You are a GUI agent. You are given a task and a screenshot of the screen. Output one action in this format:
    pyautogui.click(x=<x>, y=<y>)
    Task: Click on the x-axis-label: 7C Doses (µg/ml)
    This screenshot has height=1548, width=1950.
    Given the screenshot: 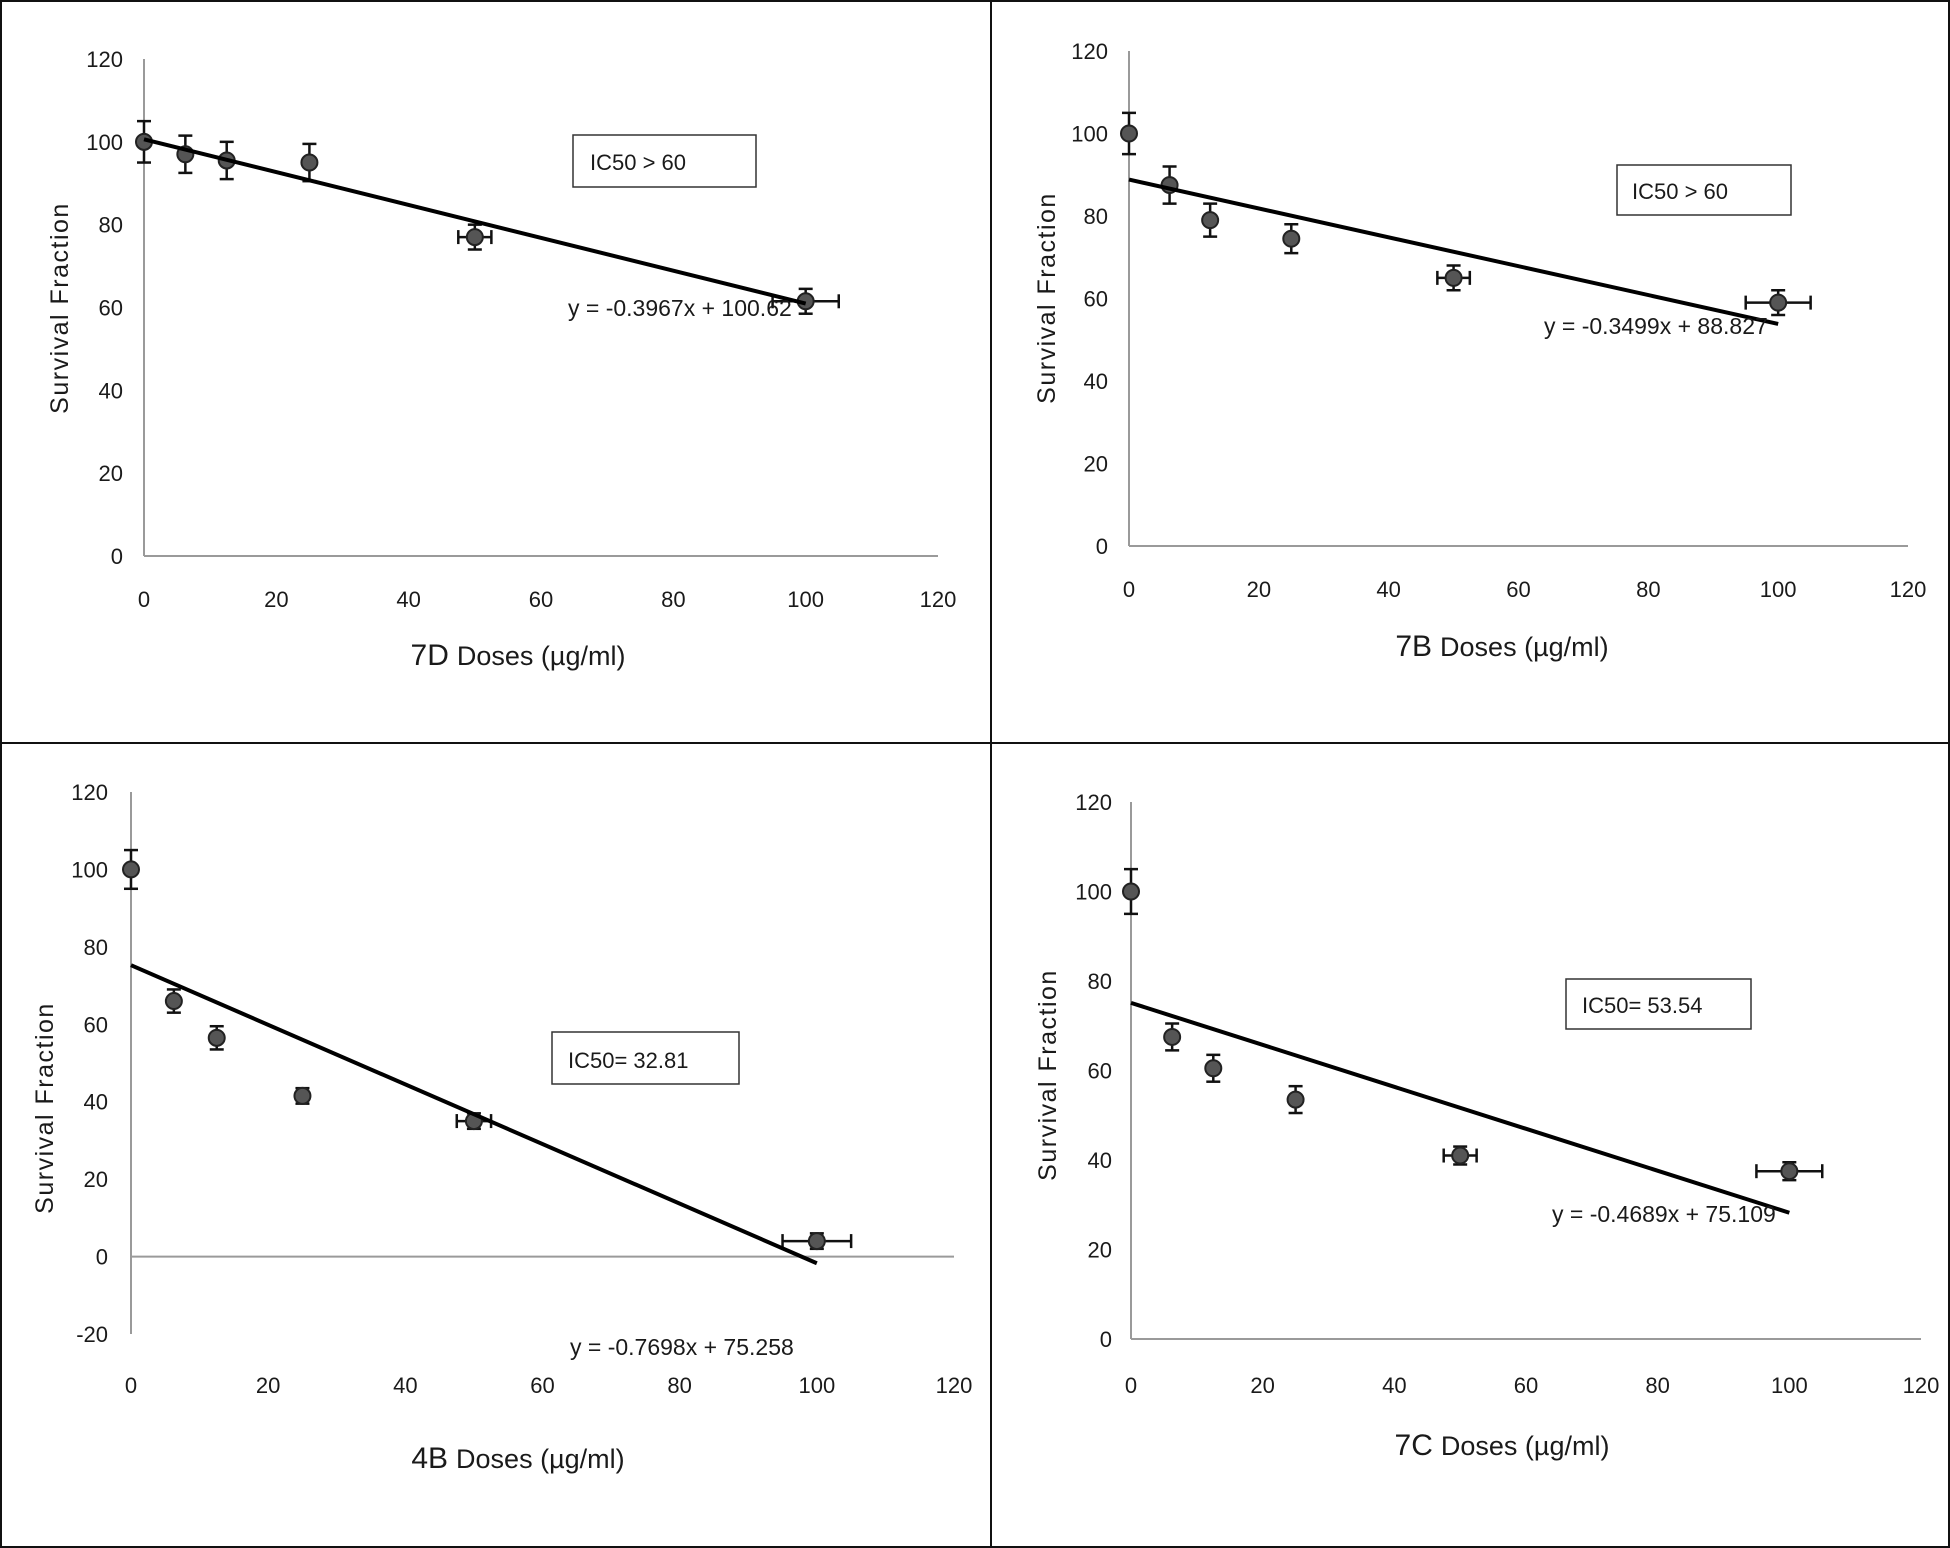 What is the action you would take?
    pyautogui.click(x=1502, y=1445)
    